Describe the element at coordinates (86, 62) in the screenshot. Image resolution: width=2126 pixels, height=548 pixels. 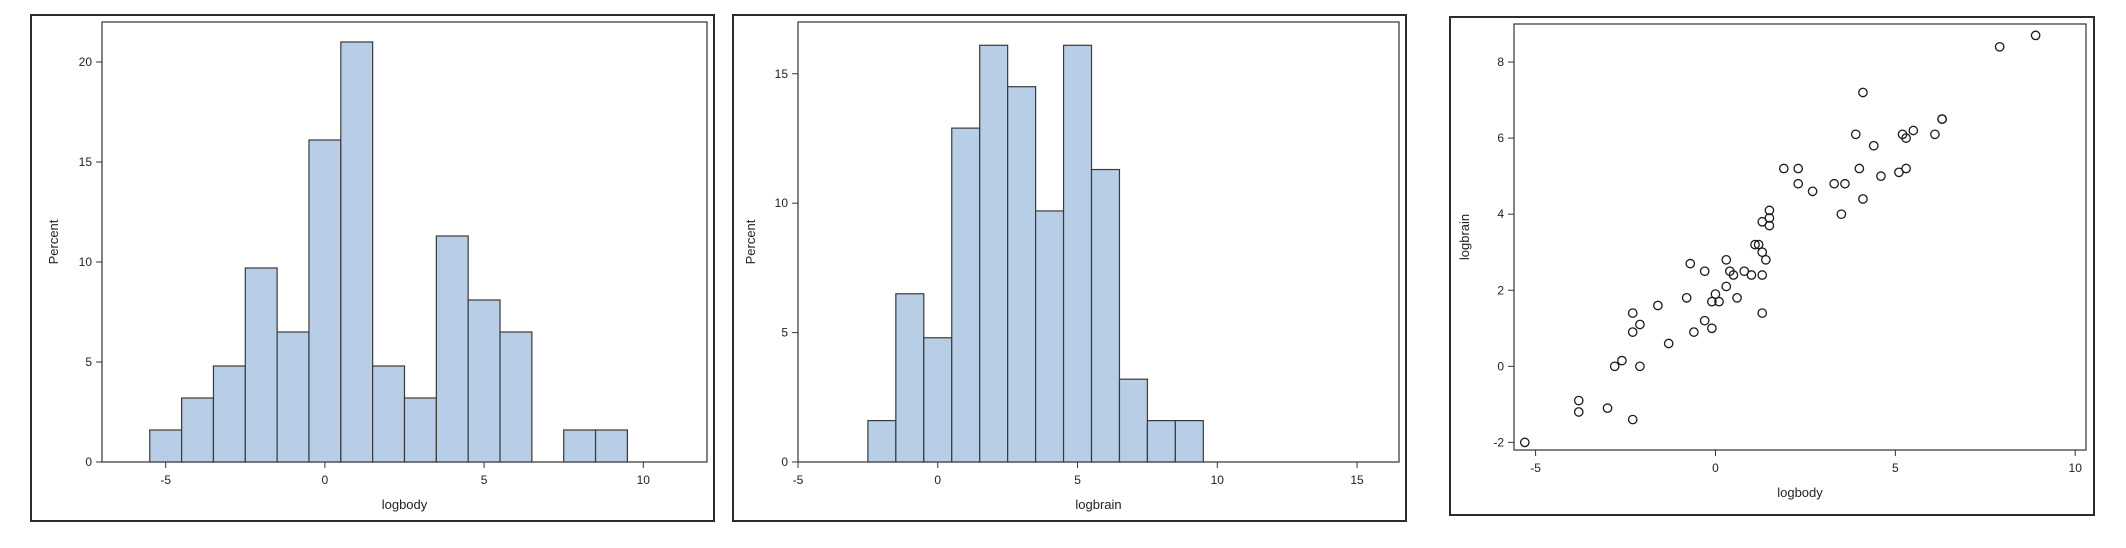
I see `y-tick-label: 20` at that location.